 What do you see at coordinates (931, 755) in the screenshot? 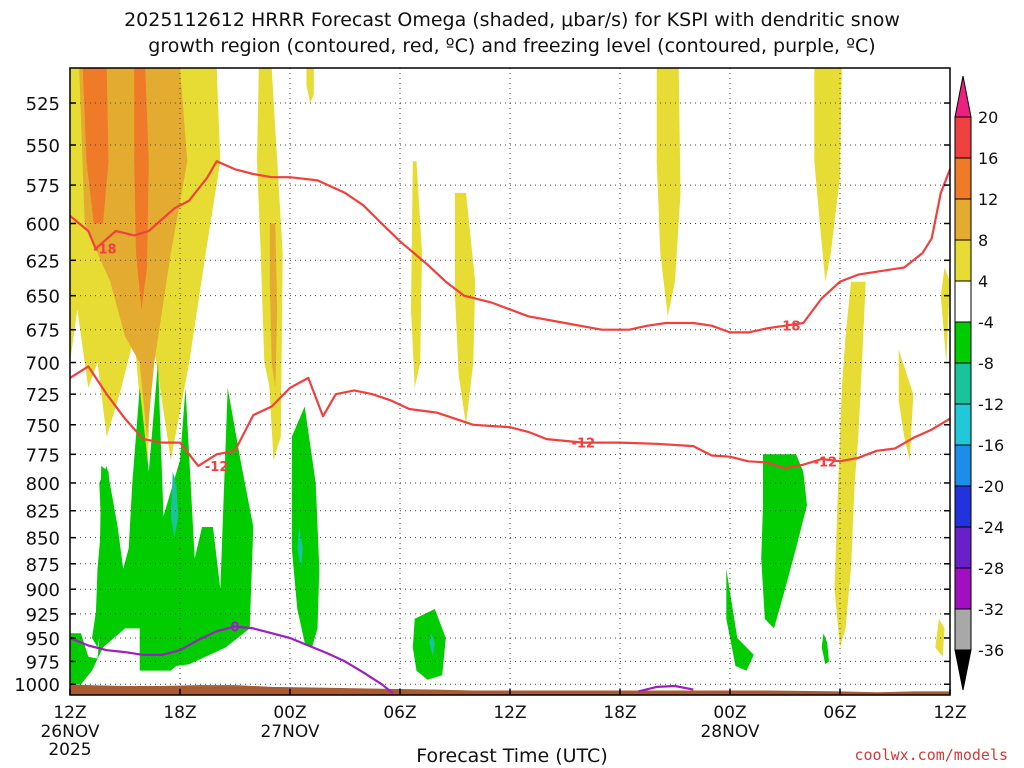
I see `credit-text: coolwx.com/models` at bounding box center [931, 755].